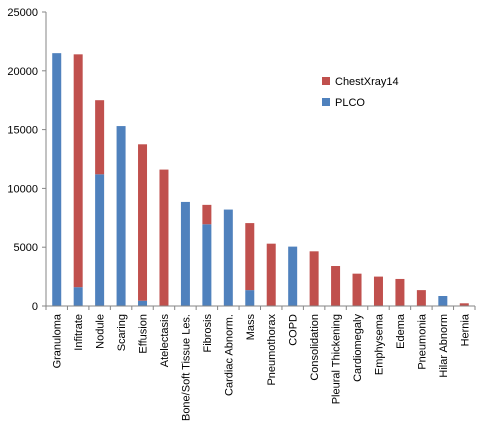 This screenshot has width=485, height=436. What do you see at coordinates (337, 359) in the screenshot?
I see `x-tick-label: Pleural Thickening` at bounding box center [337, 359].